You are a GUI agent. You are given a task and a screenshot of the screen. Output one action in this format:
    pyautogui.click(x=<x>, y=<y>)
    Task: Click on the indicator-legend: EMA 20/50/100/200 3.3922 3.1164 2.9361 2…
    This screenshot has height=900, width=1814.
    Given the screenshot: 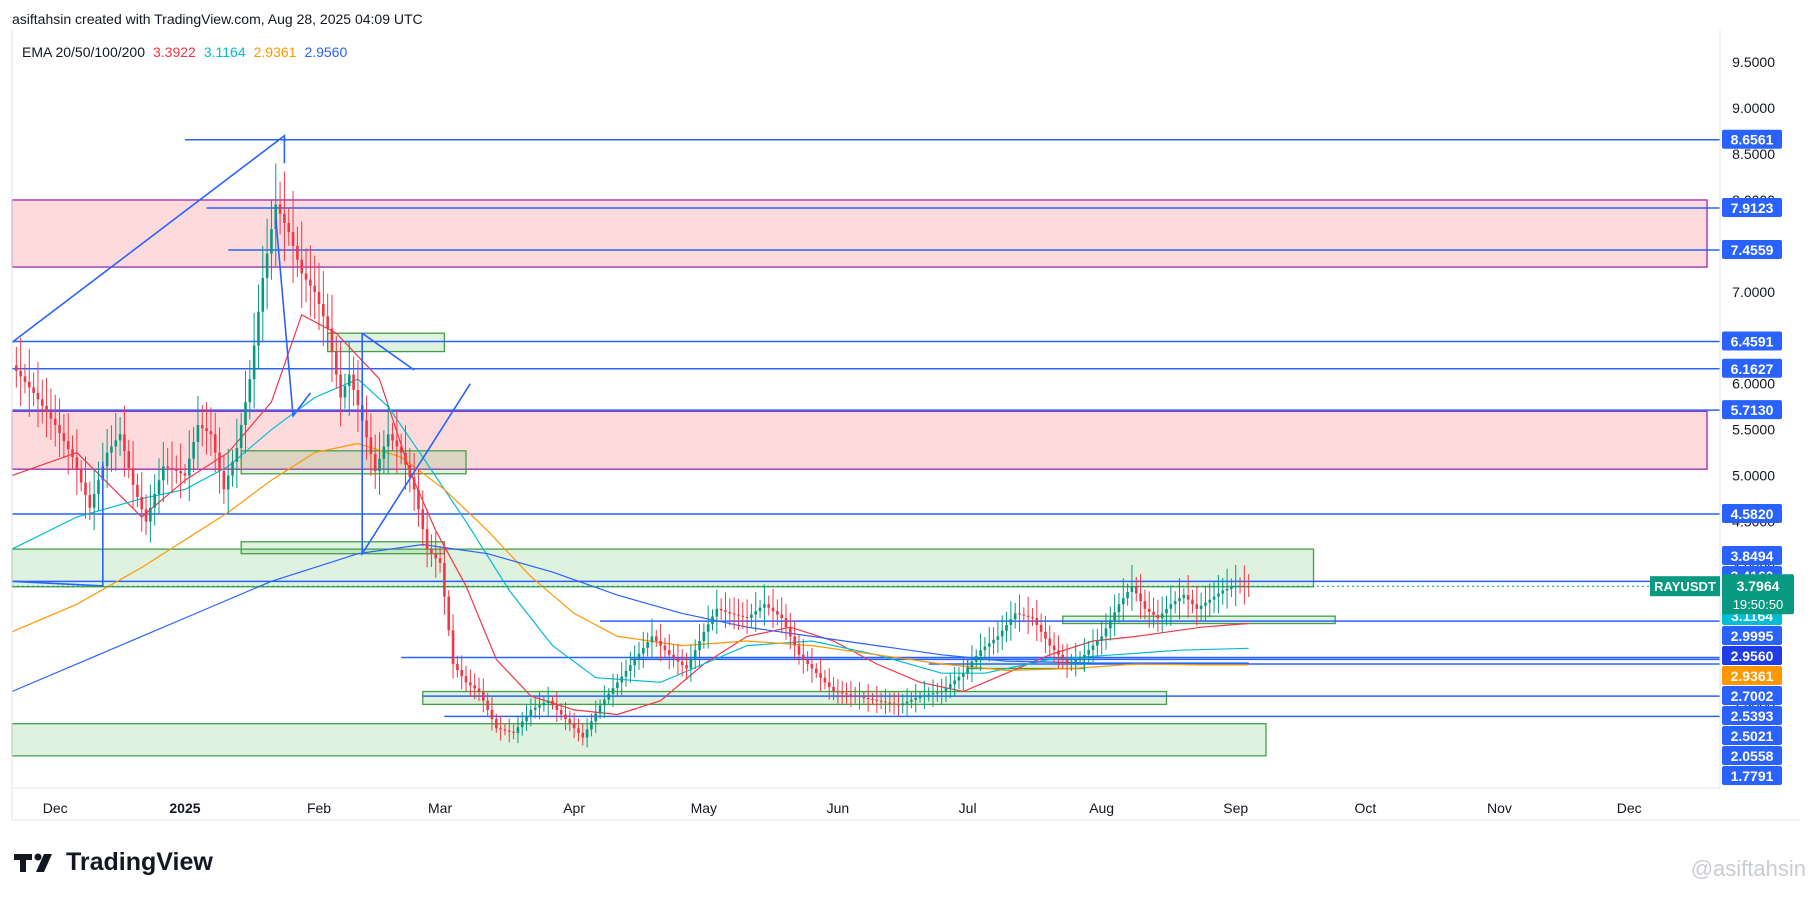 What is the action you would take?
    pyautogui.click(x=184, y=52)
    